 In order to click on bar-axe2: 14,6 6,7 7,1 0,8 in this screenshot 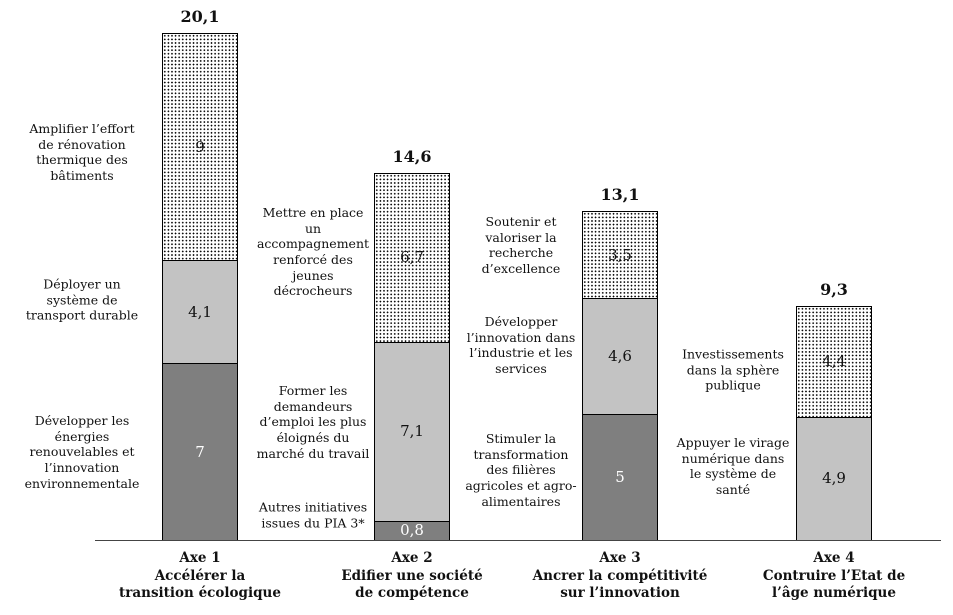, I will do `click(412, 344)`.